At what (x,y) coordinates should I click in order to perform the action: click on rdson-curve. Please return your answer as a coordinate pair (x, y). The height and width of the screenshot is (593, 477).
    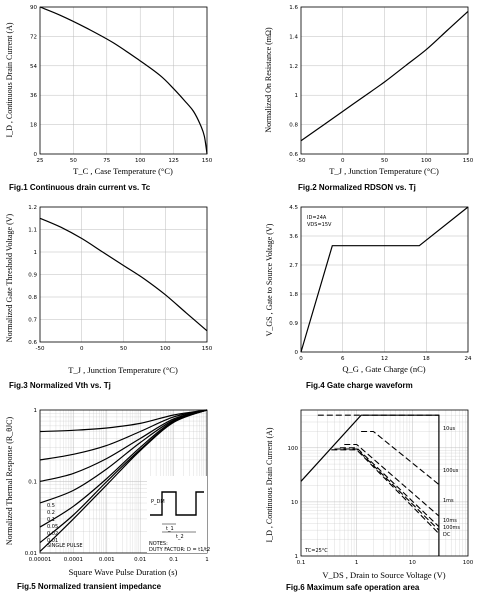
    Looking at the image, I should click on (384, 76).